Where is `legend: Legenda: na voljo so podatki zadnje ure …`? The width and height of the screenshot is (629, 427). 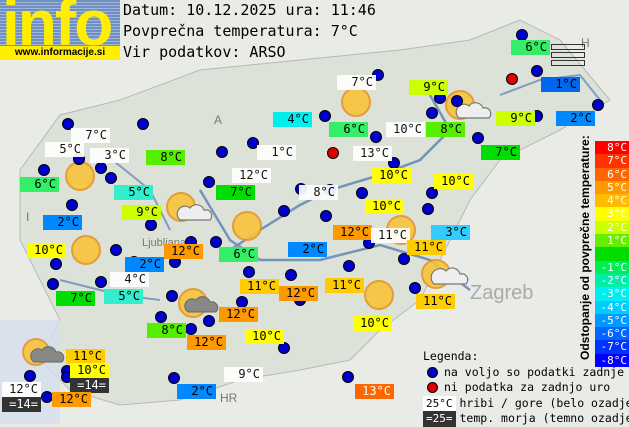
legend: Legenda: na voljo so podatki zadnje ure … is located at coordinates (526, 388).